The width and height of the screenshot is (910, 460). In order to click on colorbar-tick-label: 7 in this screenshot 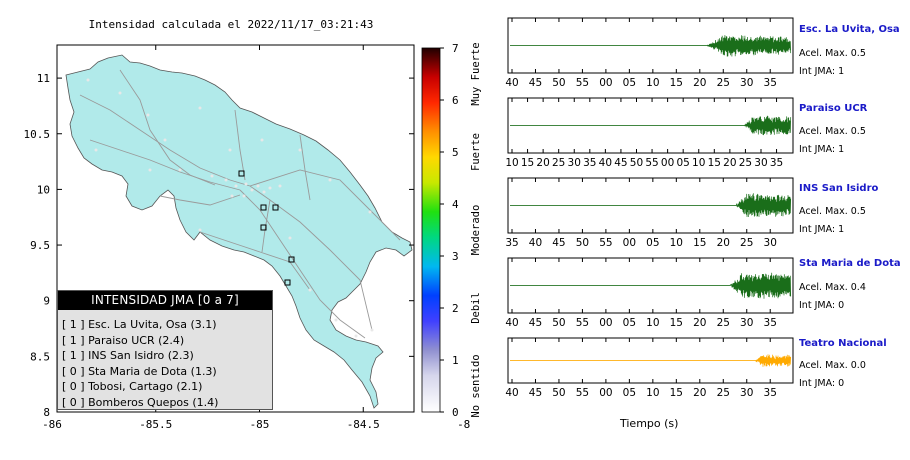, I will do `click(455, 48)`.